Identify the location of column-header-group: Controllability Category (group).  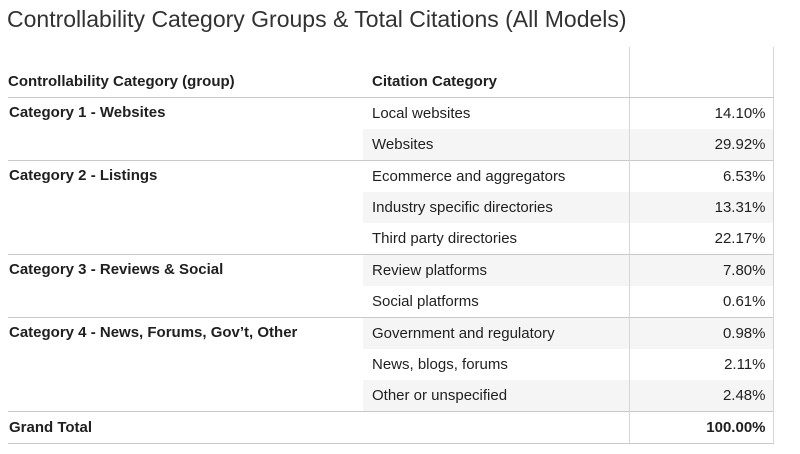
(185, 72).